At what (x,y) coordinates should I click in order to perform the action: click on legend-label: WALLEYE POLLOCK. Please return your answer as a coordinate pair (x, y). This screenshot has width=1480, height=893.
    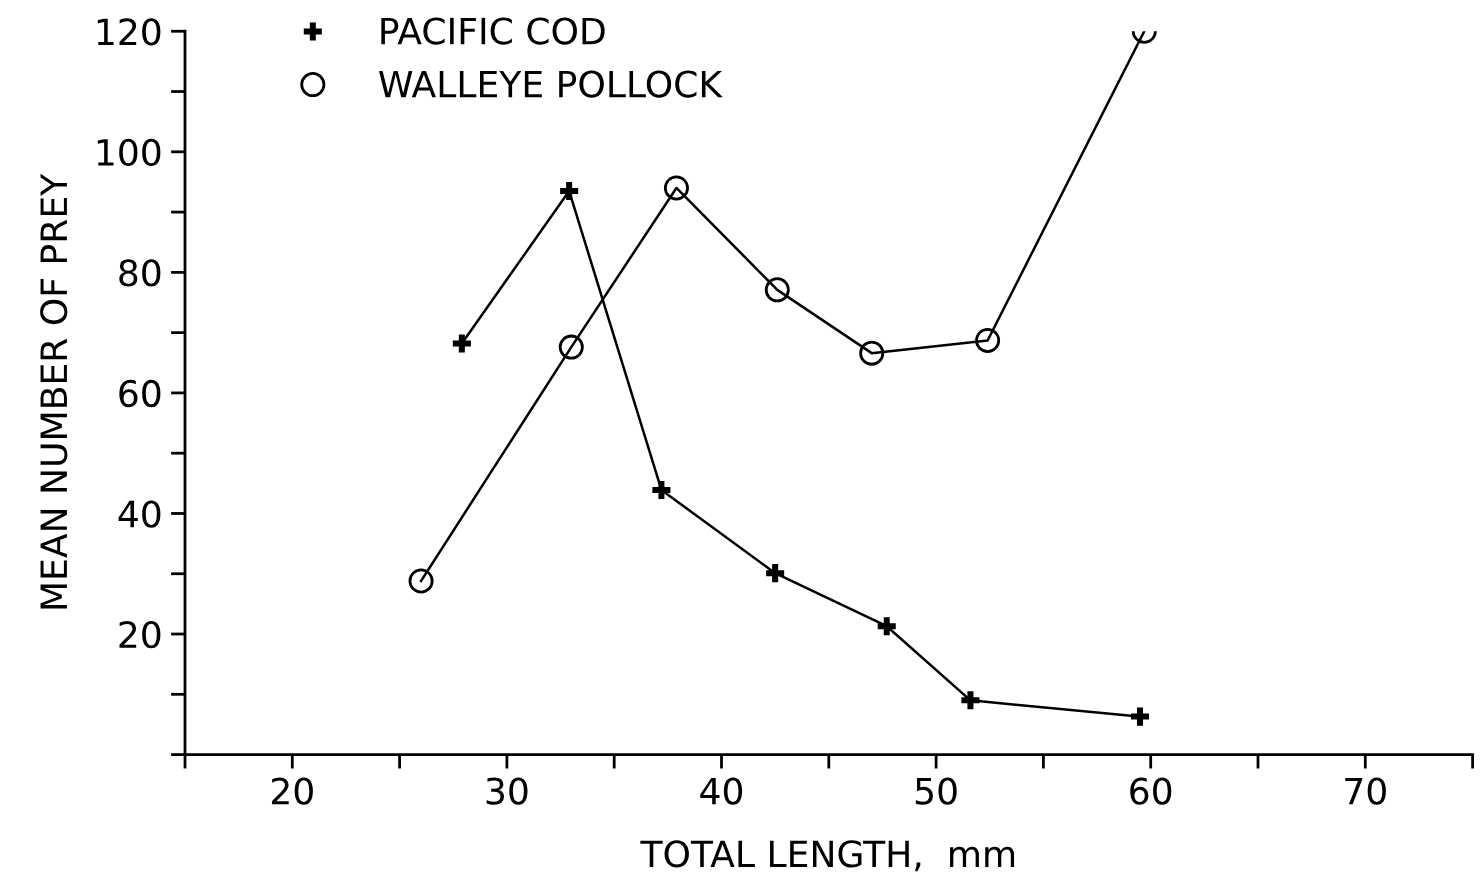
    Looking at the image, I should click on (551, 84).